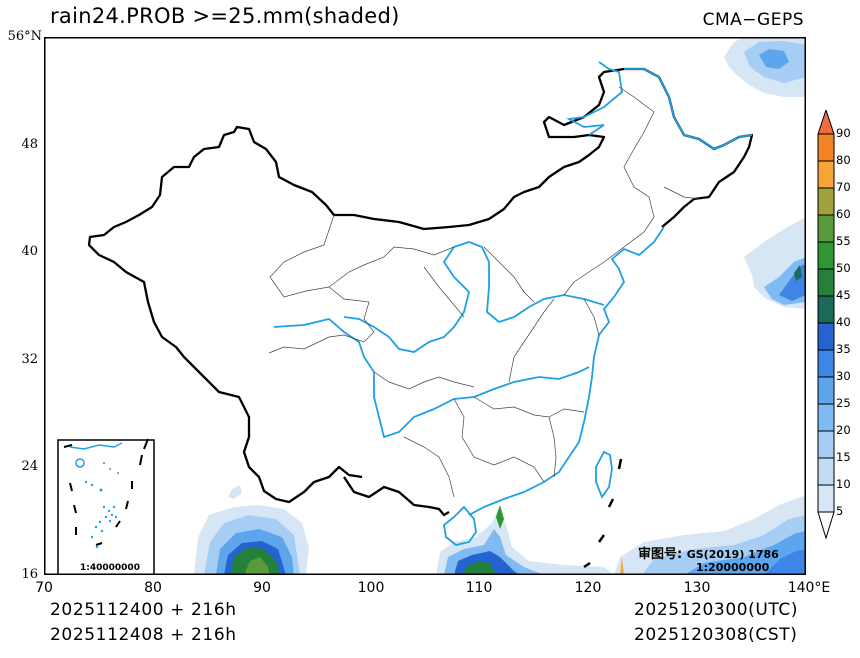 The image size is (860, 658). Describe the element at coordinates (843, 160) in the screenshot. I see `colorbar-label: 80` at that location.